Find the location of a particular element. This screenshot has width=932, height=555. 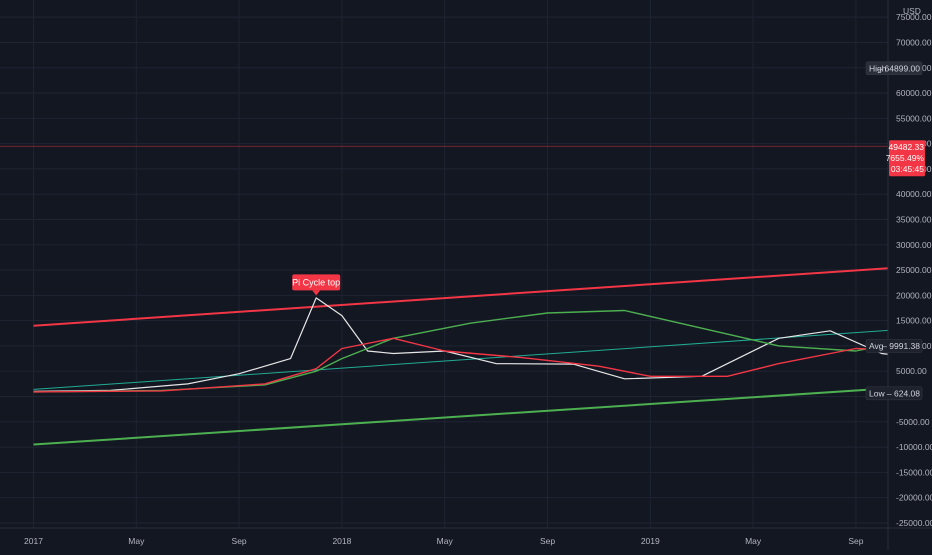

low-label-name: Low is located at coordinates (877, 393).